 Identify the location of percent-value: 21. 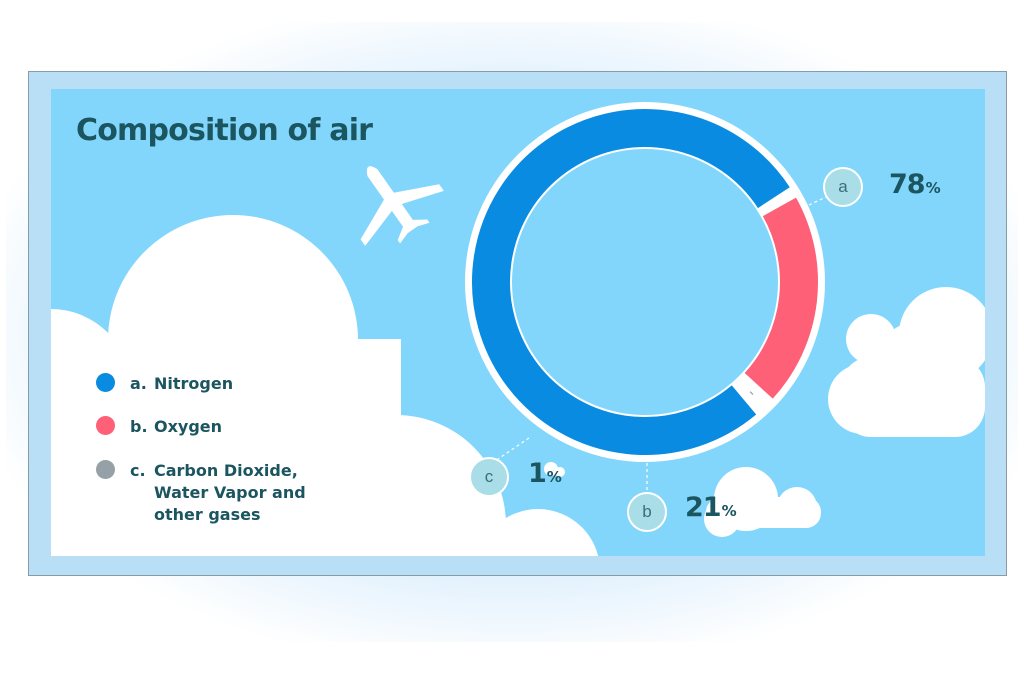
(703, 507).